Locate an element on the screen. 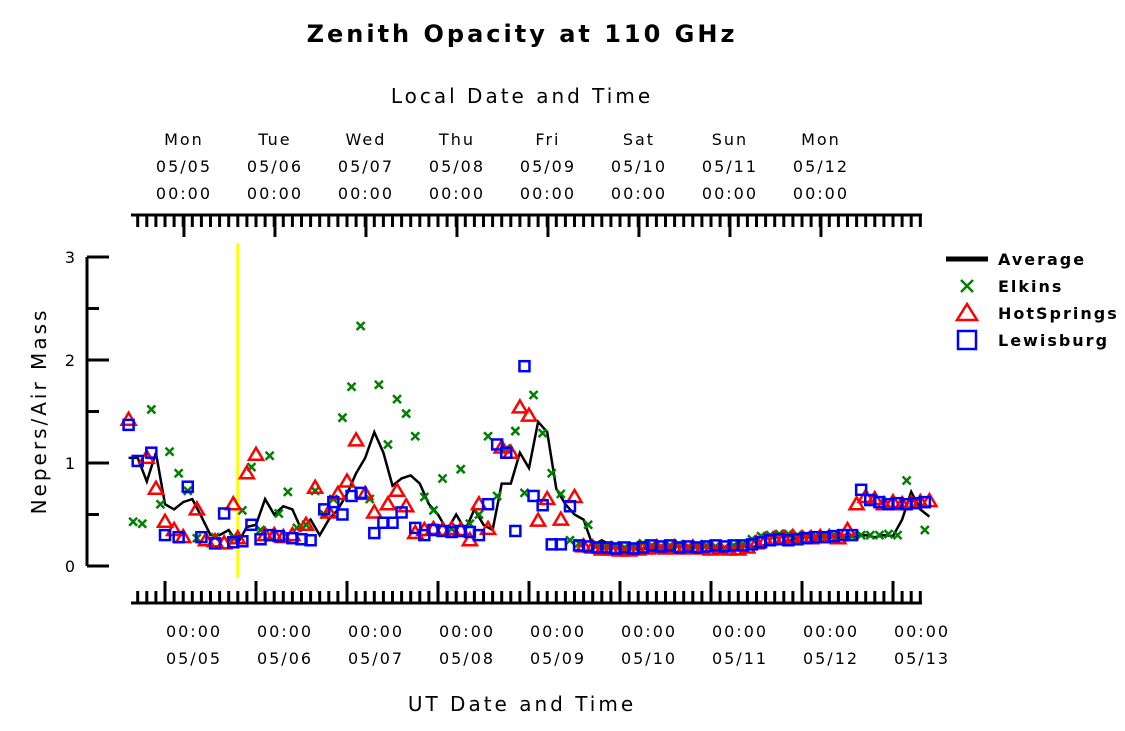  y-tick-label: 2 is located at coordinates (71, 360).